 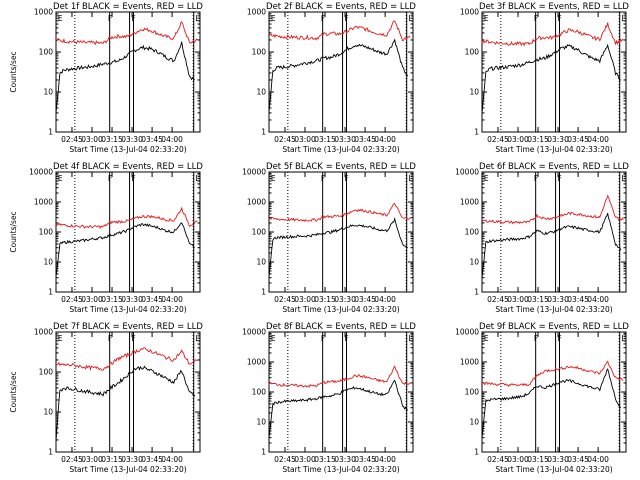 I want to click on chart-title: Det 8f BLACK = Events, RED = LLD, so click(x=341, y=327).